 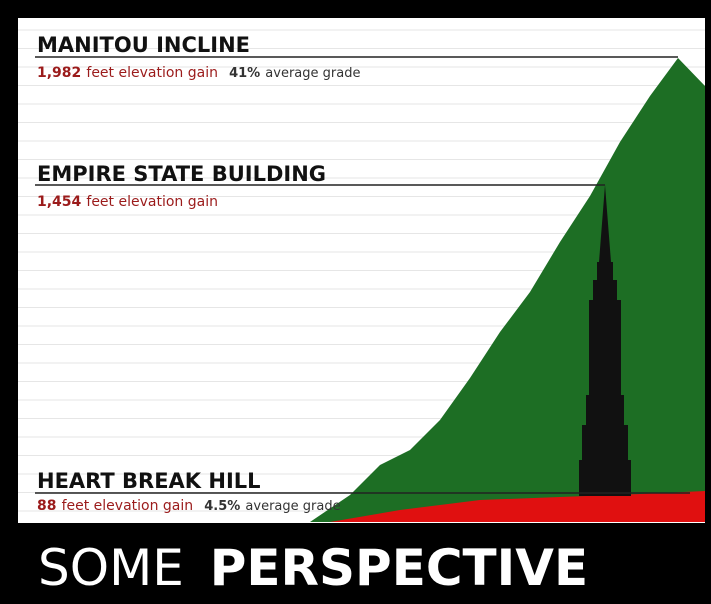 What do you see at coordinates (399, 568) in the screenshot?
I see `footer-bold: PERSPECTIVE` at bounding box center [399, 568].